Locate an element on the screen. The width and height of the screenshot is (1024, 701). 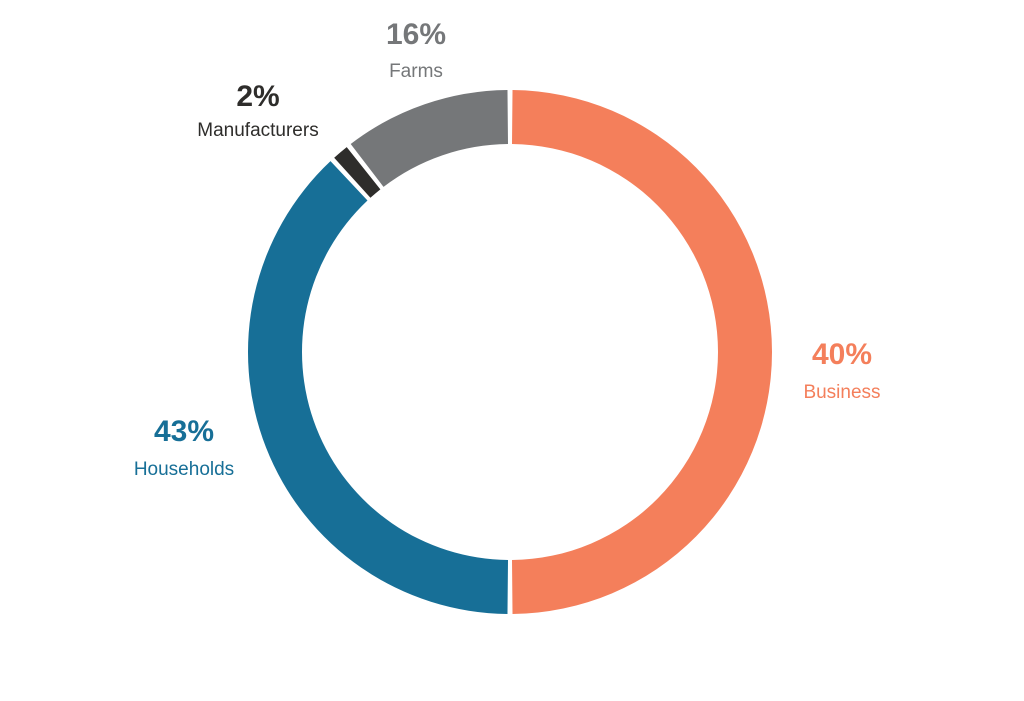
category-label-business: Business is located at coordinates (841, 392).